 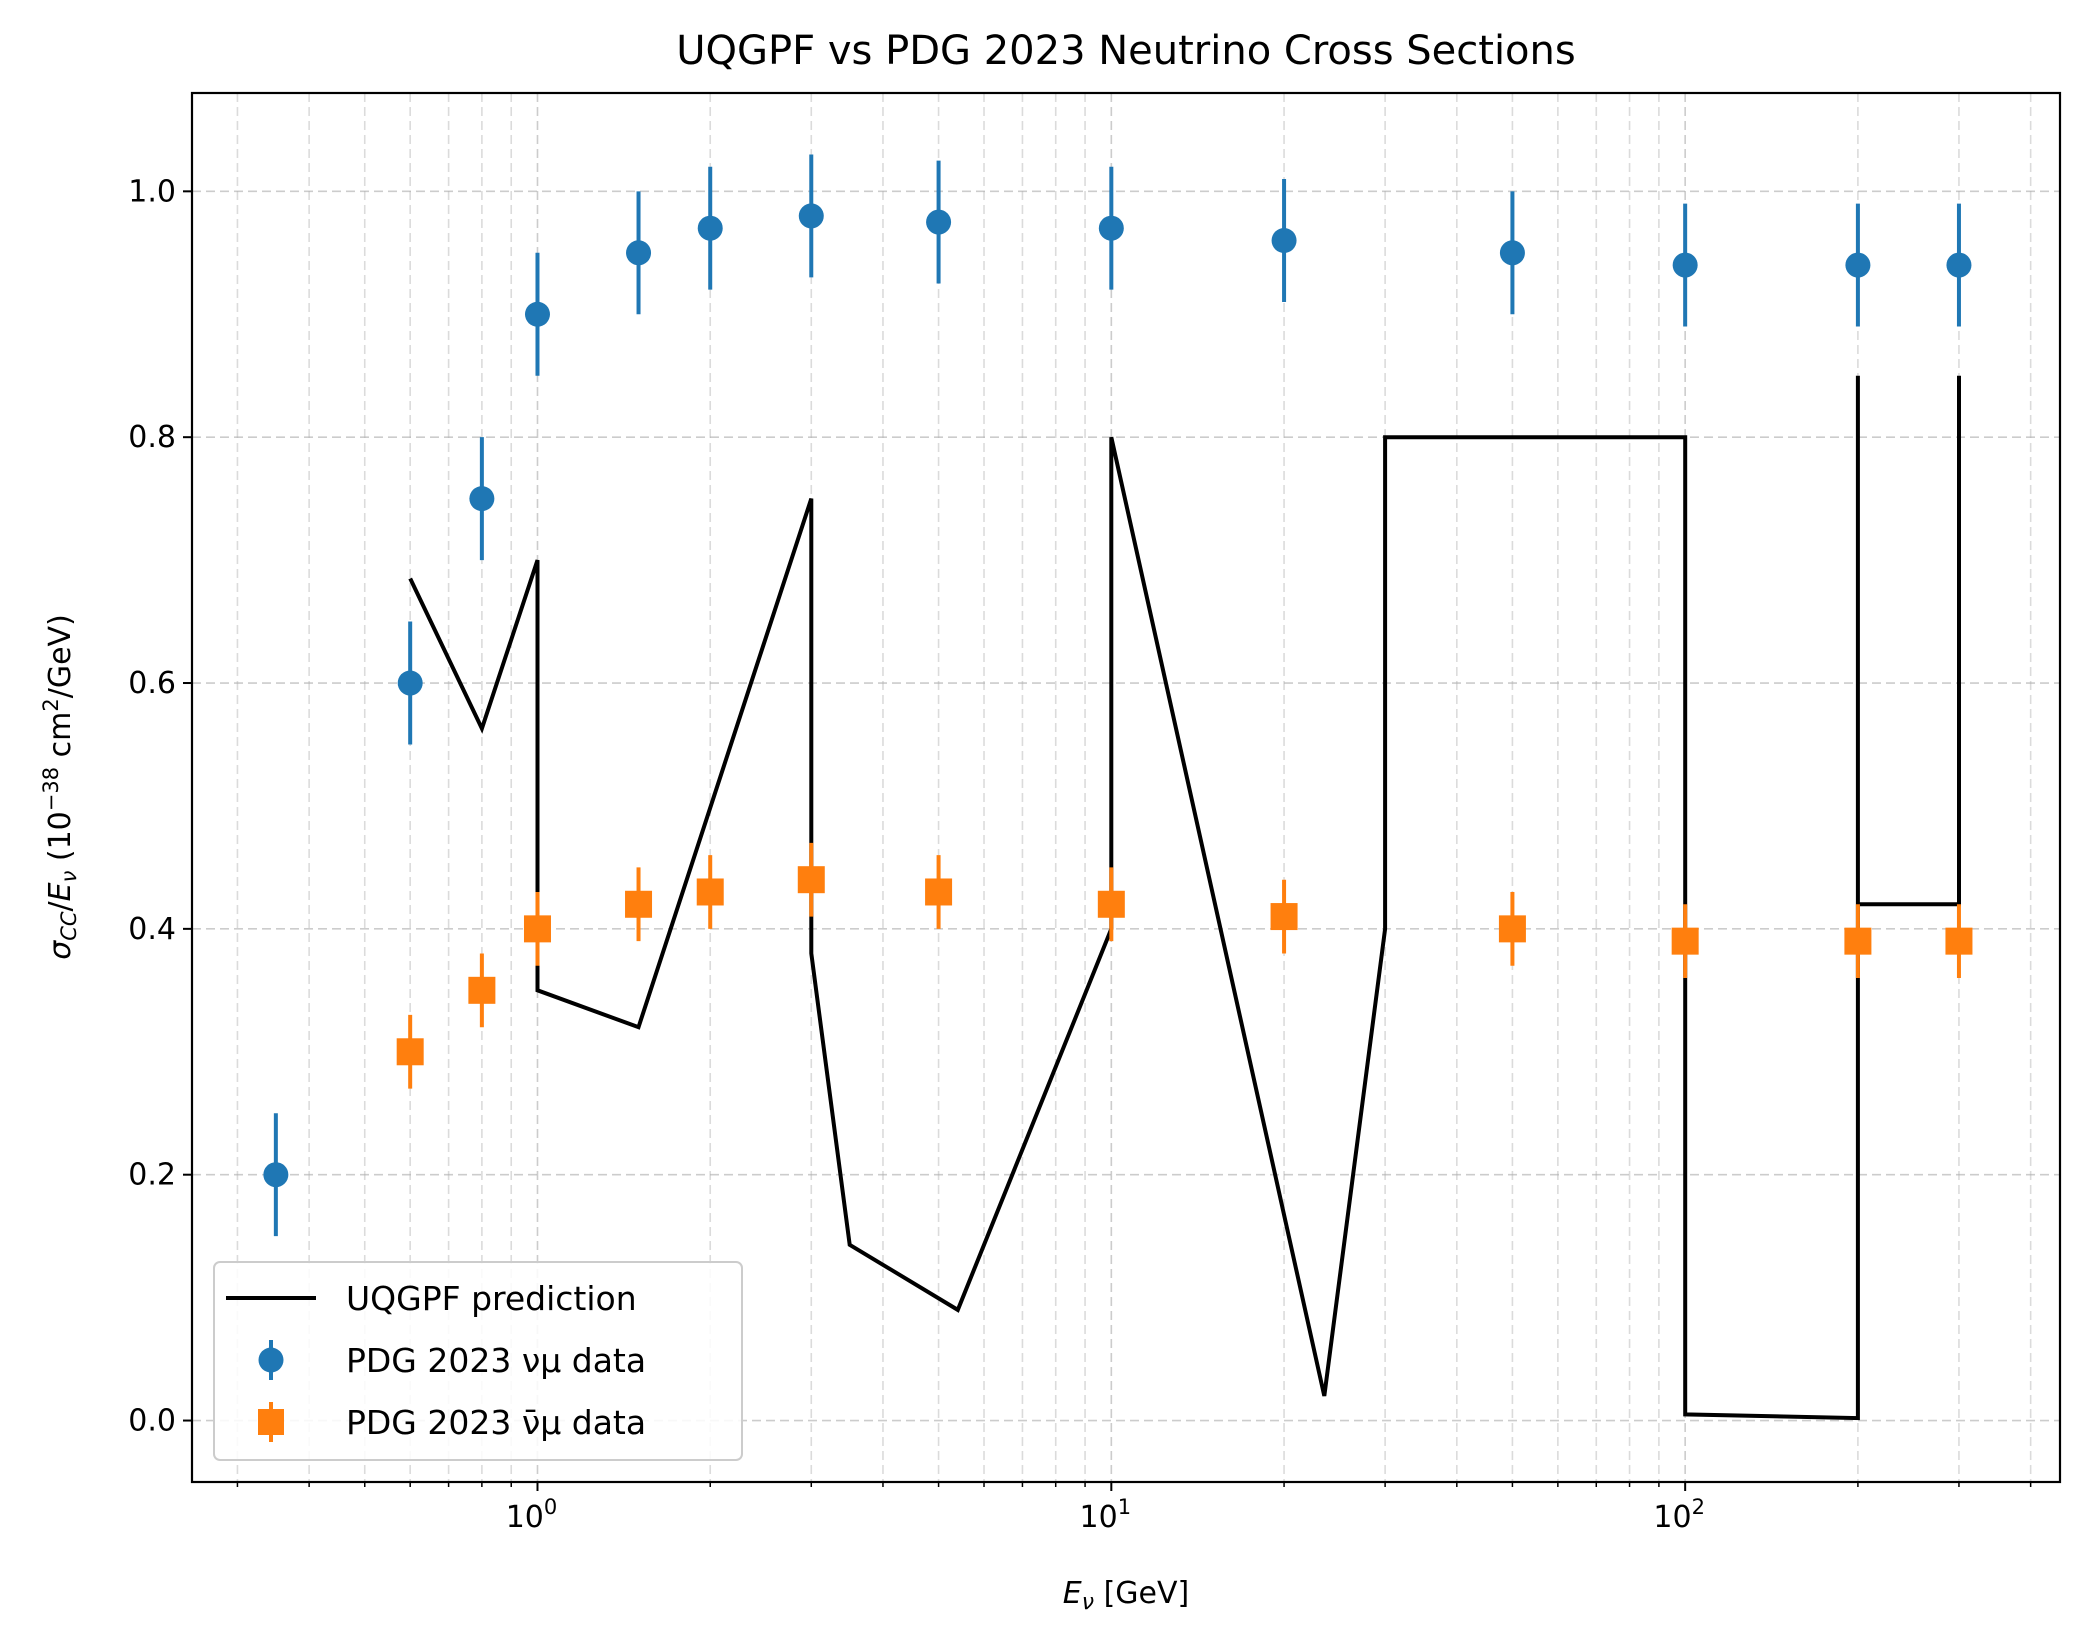 I want to click on y-axis-label: σCC/Eν (10−38 cm2/GeV), so click(x=60, y=787).